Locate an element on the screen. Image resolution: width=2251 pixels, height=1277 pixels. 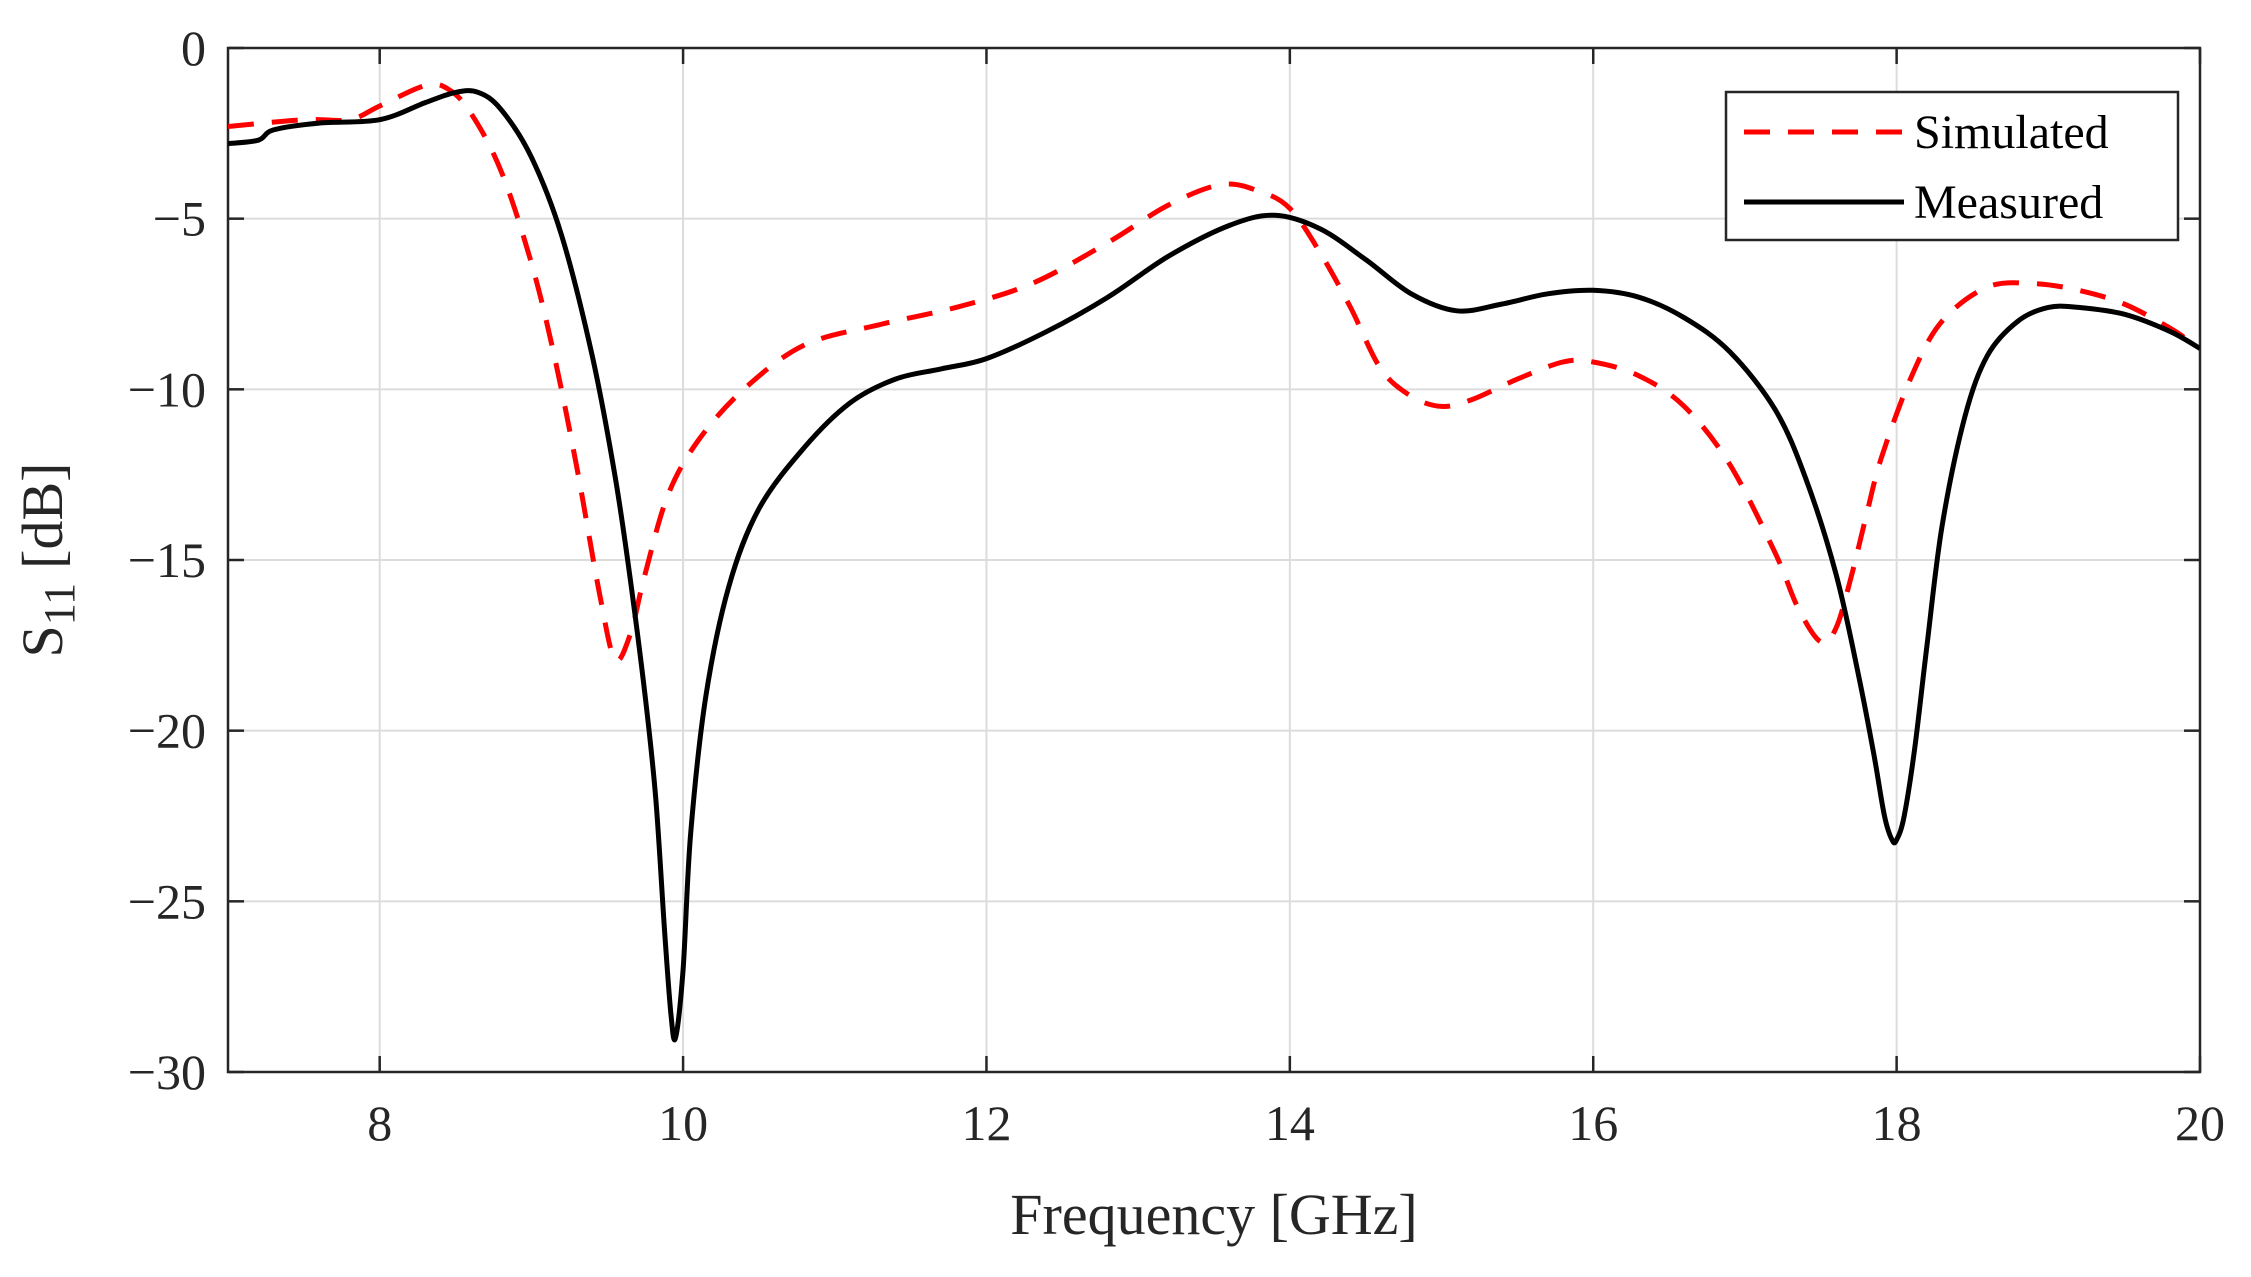
y-axis-title-unit: [dB] is located at coordinates (42, 516).